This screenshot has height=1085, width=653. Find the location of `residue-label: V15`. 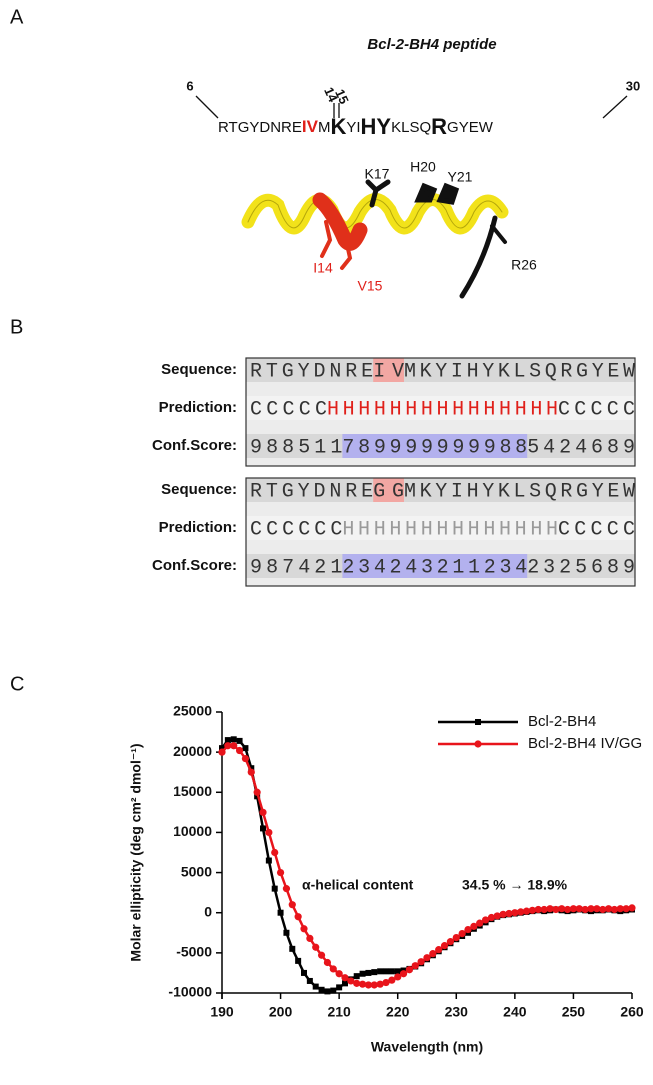

residue-label: V15 is located at coordinates (370, 286).